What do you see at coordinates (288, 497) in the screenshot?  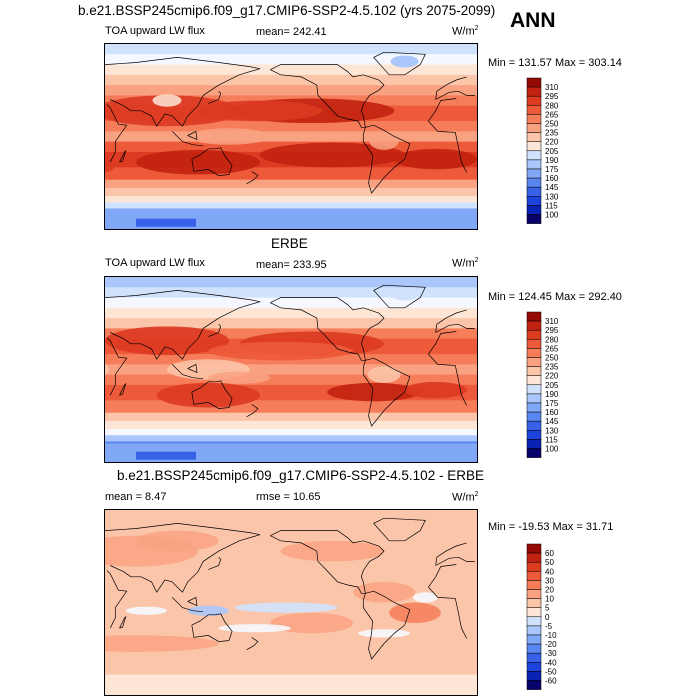 I see `panel3-rmse-label: rmse = 10.65` at bounding box center [288, 497].